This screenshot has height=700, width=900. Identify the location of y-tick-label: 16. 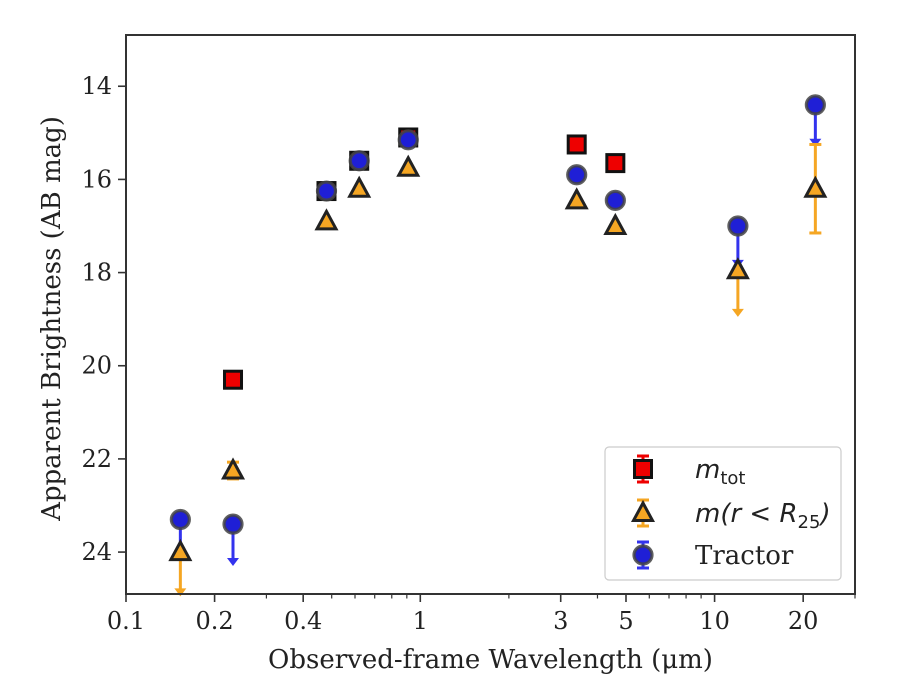
(96, 179).